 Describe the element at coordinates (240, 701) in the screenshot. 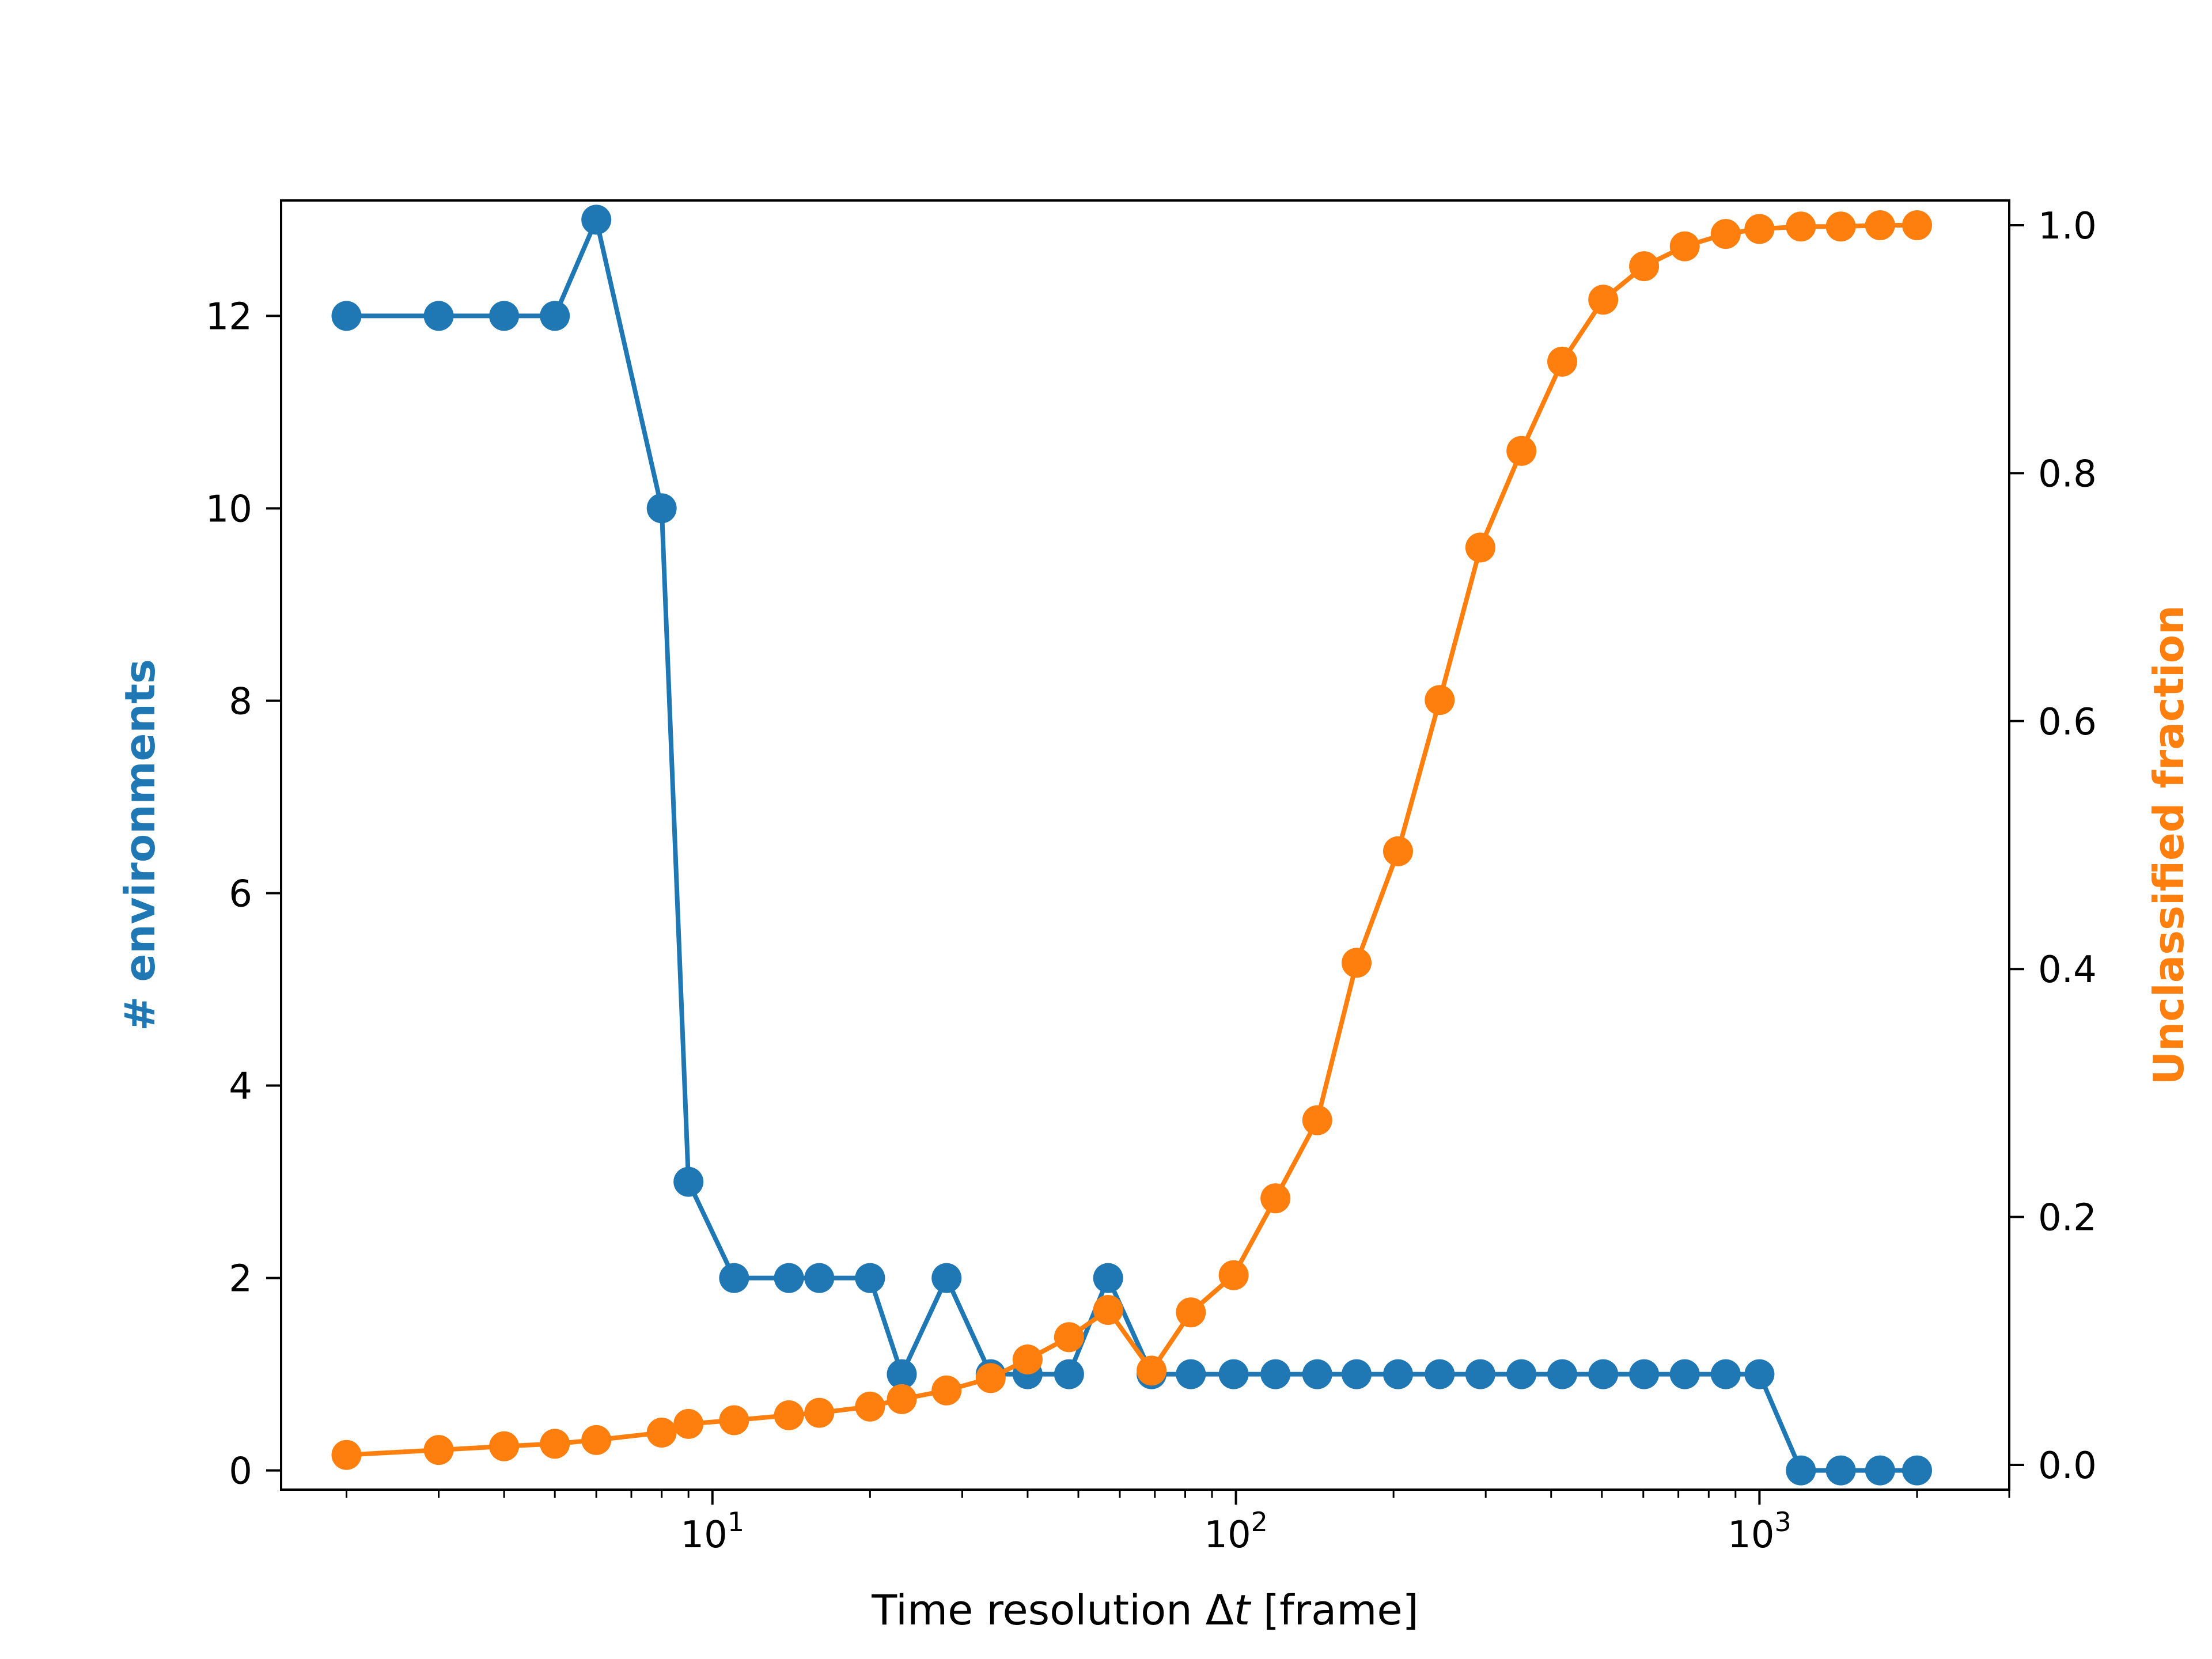

I see `left-tick-label: 8` at that location.